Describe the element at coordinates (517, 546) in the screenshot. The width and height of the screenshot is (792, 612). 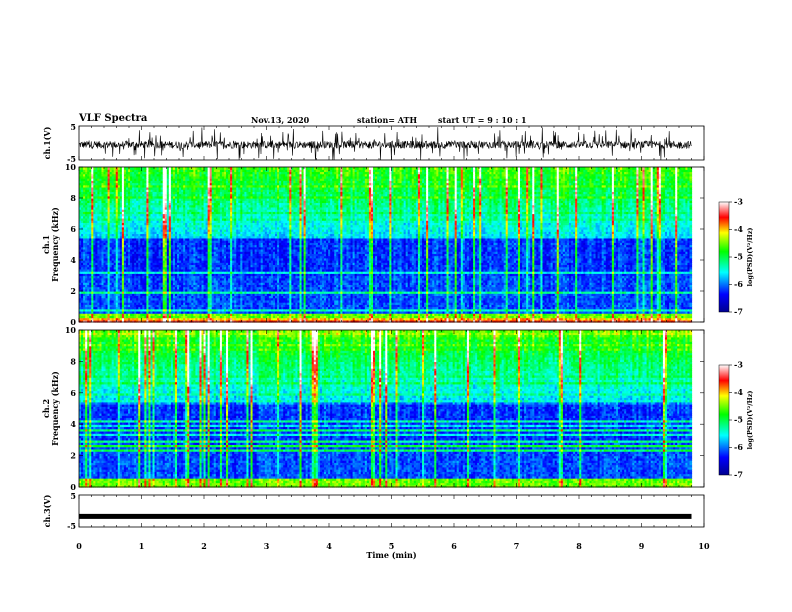
I see `x-tick-label: 7` at that location.